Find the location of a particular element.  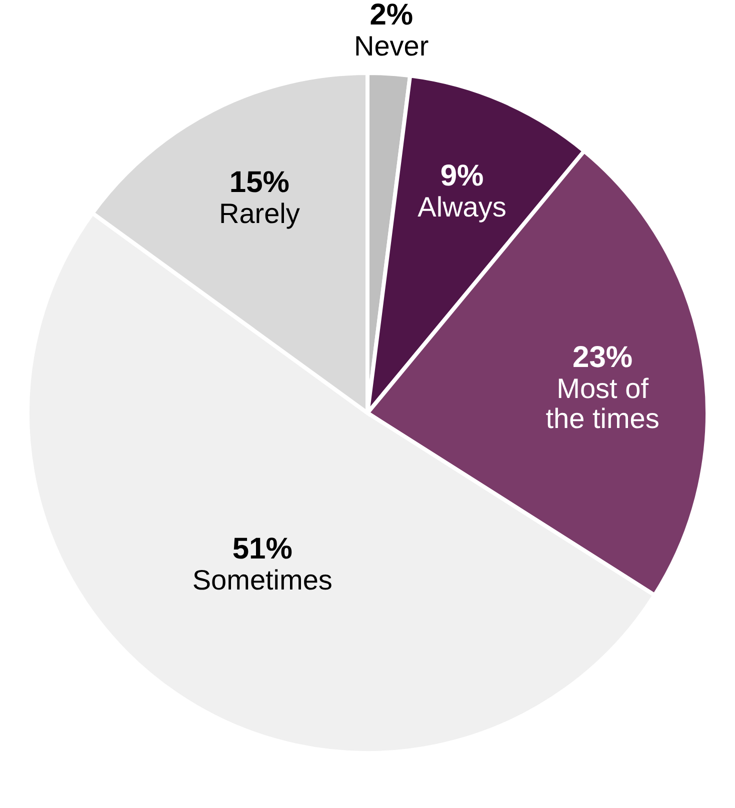

data-label: 9% is located at coordinates (462, 176).